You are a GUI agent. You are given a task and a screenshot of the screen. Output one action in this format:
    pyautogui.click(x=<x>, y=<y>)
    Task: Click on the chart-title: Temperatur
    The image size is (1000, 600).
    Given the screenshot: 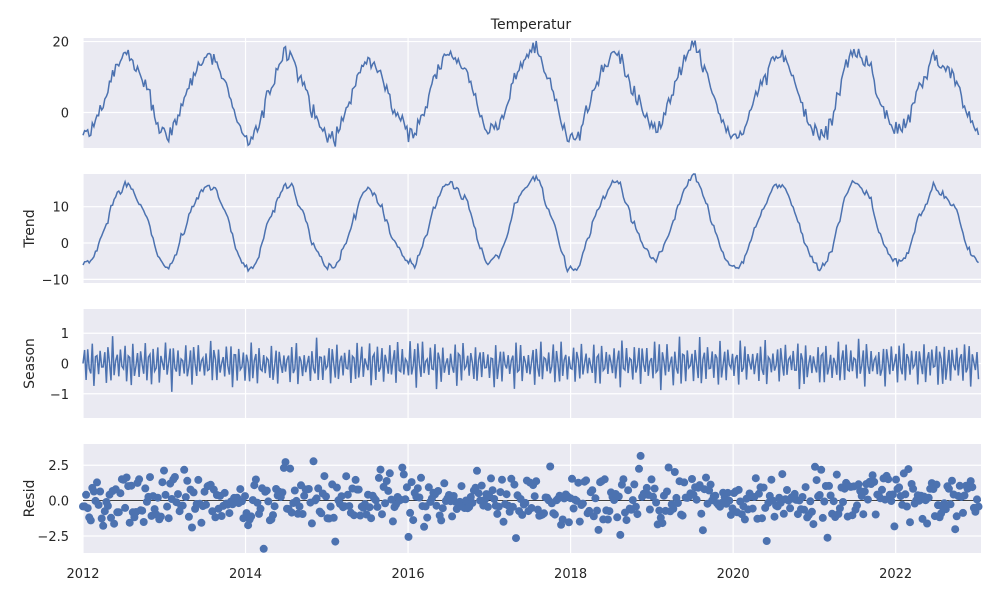 What is the action you would take?
    pyautogui.click(x=531, y=25)
    